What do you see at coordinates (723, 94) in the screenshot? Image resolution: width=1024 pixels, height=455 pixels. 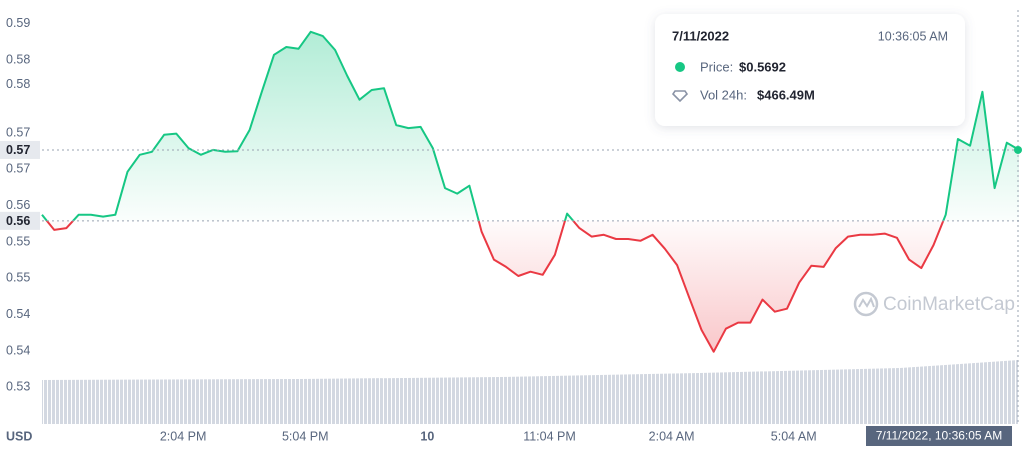 I see `tooltip-volume-key: Vol 24h:` at bounding box center [723, 94].